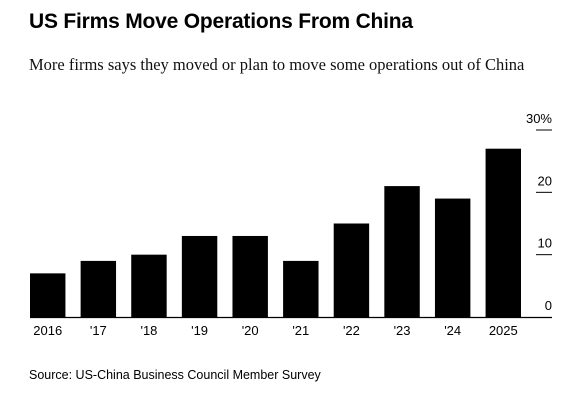  Describe the element at coordinates (199, 330) in the screenshot. I see `x-tick-label: '19` at that location.